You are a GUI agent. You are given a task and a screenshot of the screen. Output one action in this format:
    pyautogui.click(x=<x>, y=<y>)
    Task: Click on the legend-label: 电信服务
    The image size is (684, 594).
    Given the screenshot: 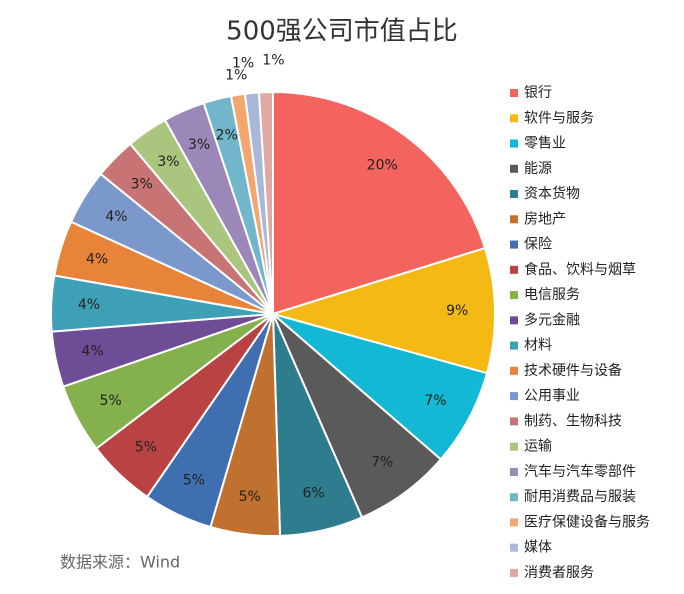 What is the action you would take?
    pyautogui.click(x=552, y=295)
    